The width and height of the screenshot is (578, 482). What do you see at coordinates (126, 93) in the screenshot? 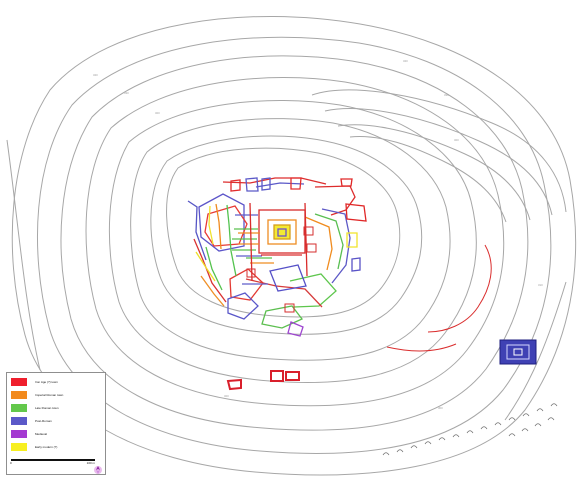
I see `contour-label-2: 330` at bounding box center [126, 93].